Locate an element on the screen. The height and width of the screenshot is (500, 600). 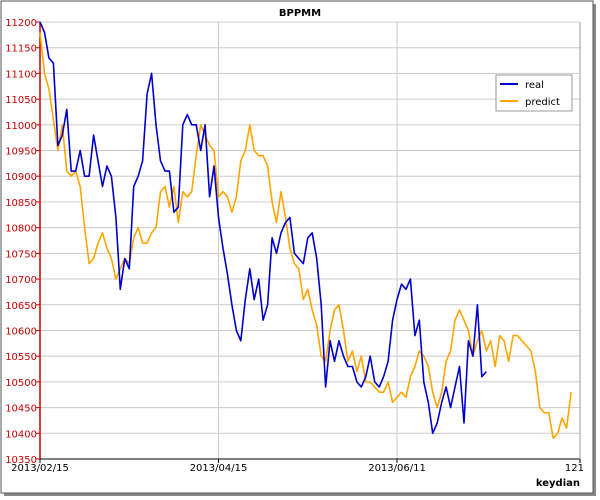
x-axis-label: keydian is located at coordinates (558, 483).